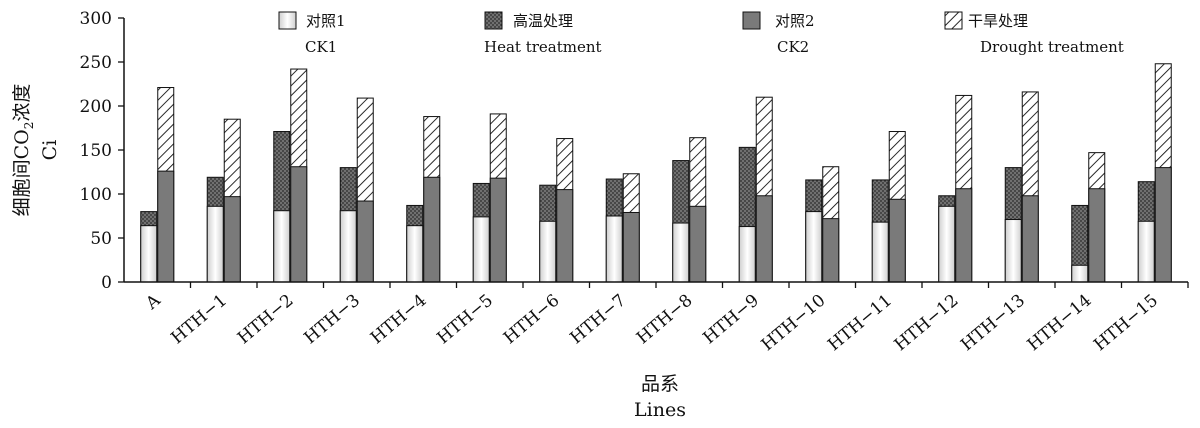  What do you see at coordinates (465, 320) in the screenshot?
I see `x-tick-label: HTH−5` at bounding box center [465, 320].